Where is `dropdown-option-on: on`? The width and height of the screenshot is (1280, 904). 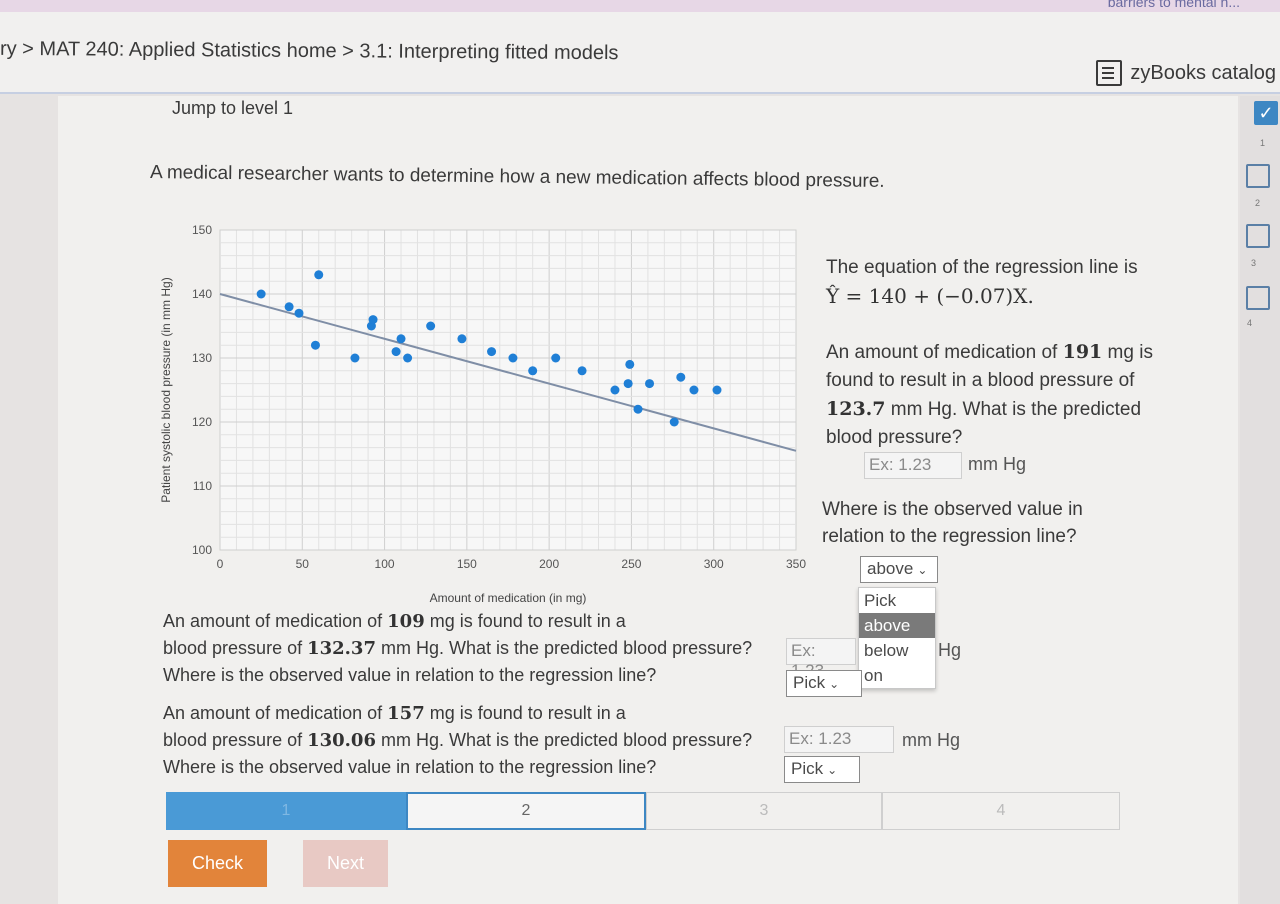 dropdown-option-on: on is located at coordinates (873, 675).